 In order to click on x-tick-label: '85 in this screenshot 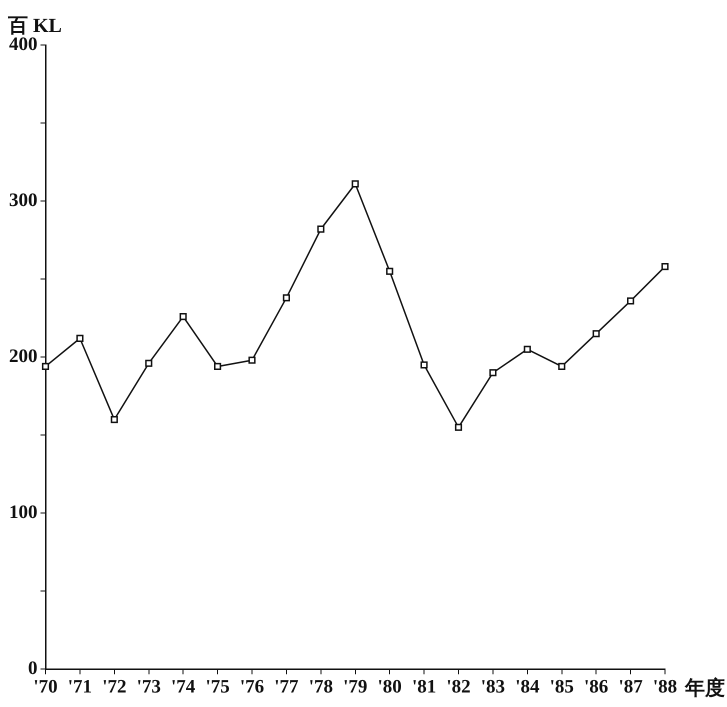, I will do `click(562, 687)`.